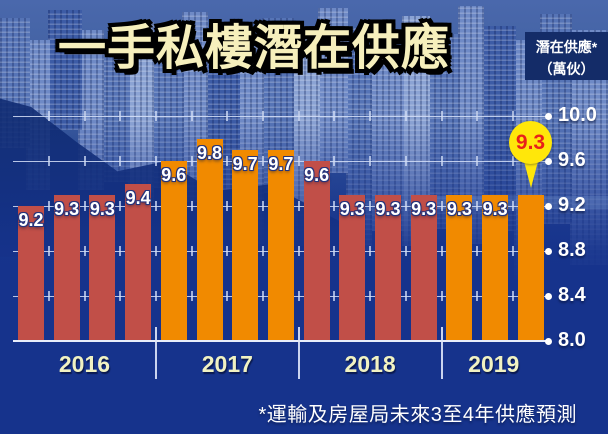  Describe the element at coordinates (352, 208) in the screenshot. I see `bar-value-2018-2: 9.3` at that location.